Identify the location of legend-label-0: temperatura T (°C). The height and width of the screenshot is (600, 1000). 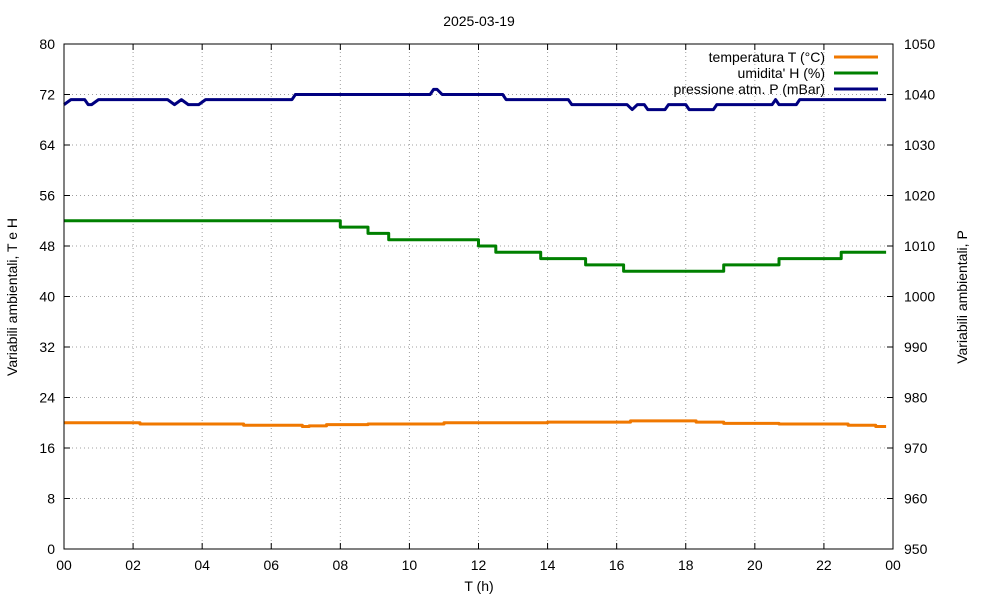
(767, 57).